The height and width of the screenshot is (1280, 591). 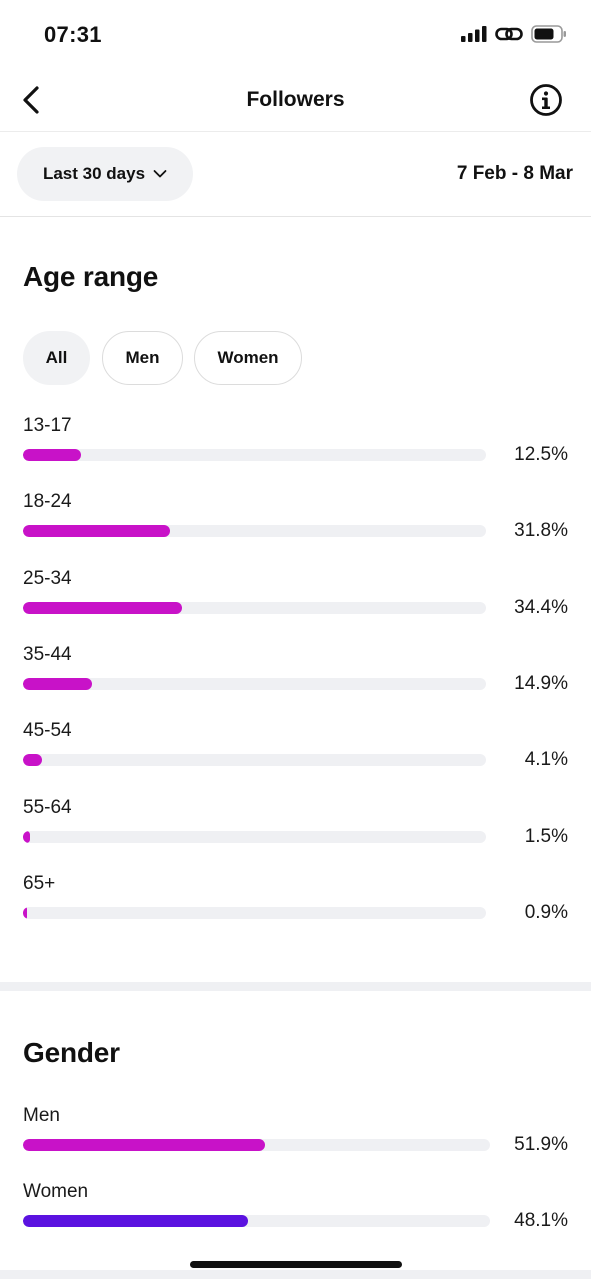 What do you see at coordinates (71, 1052) in the screenshot?
I see `gender-title: Gender` at bounding box center [71, 1052].